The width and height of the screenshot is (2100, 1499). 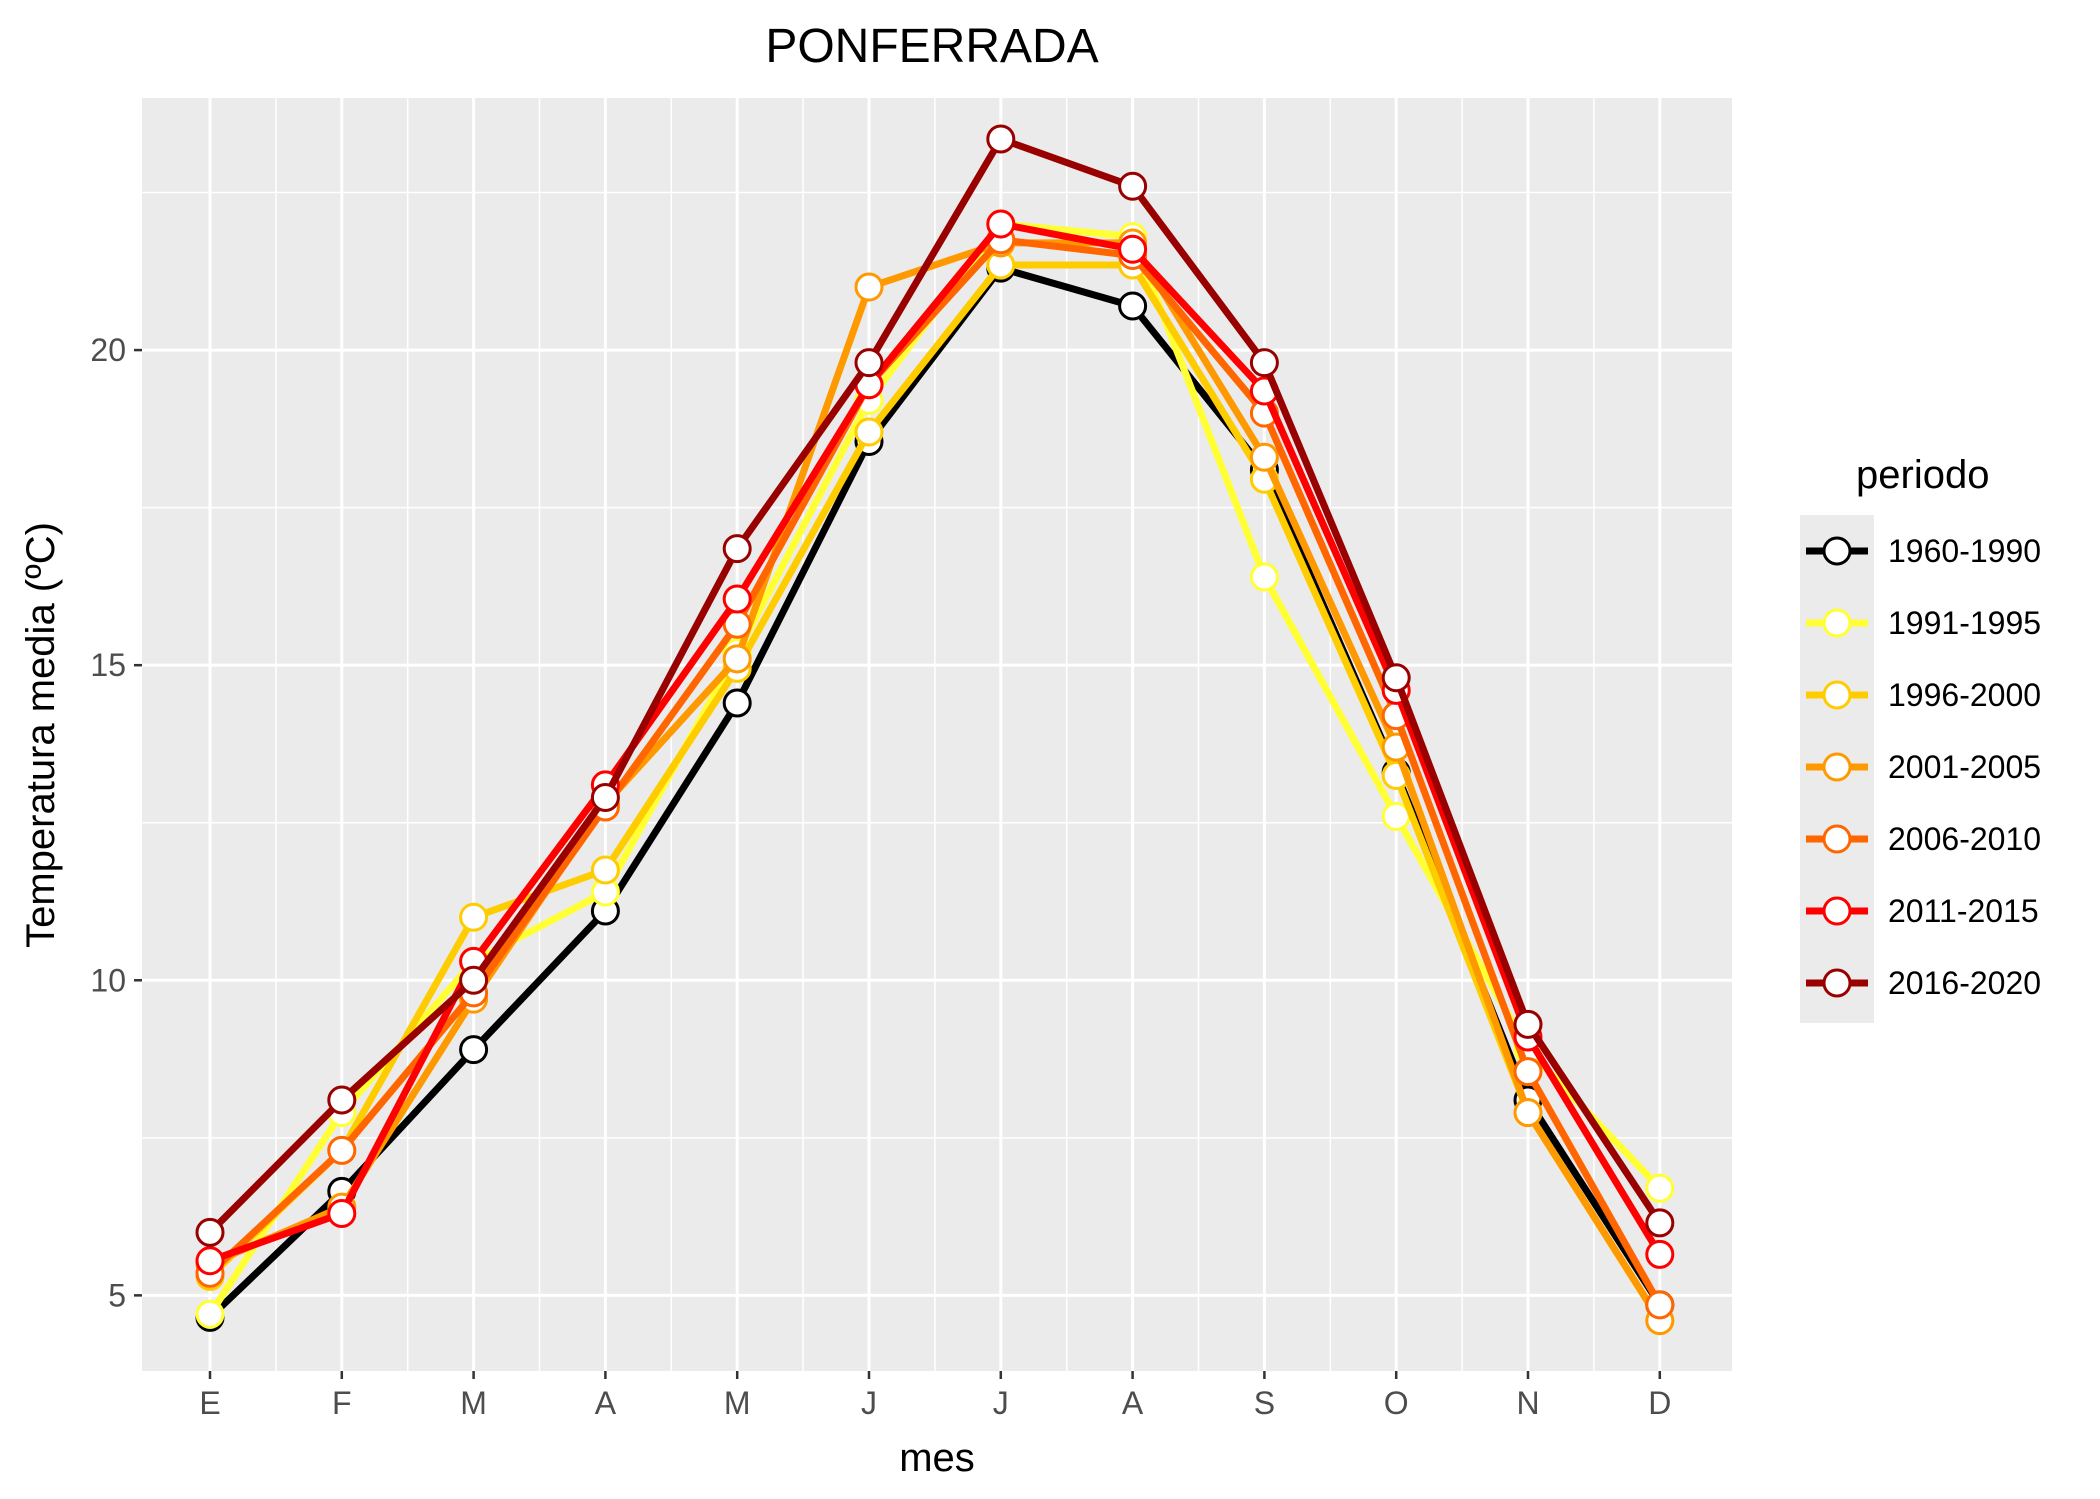 I want to click on legend-label: 2001-2005, so click(x=1964, y=767).